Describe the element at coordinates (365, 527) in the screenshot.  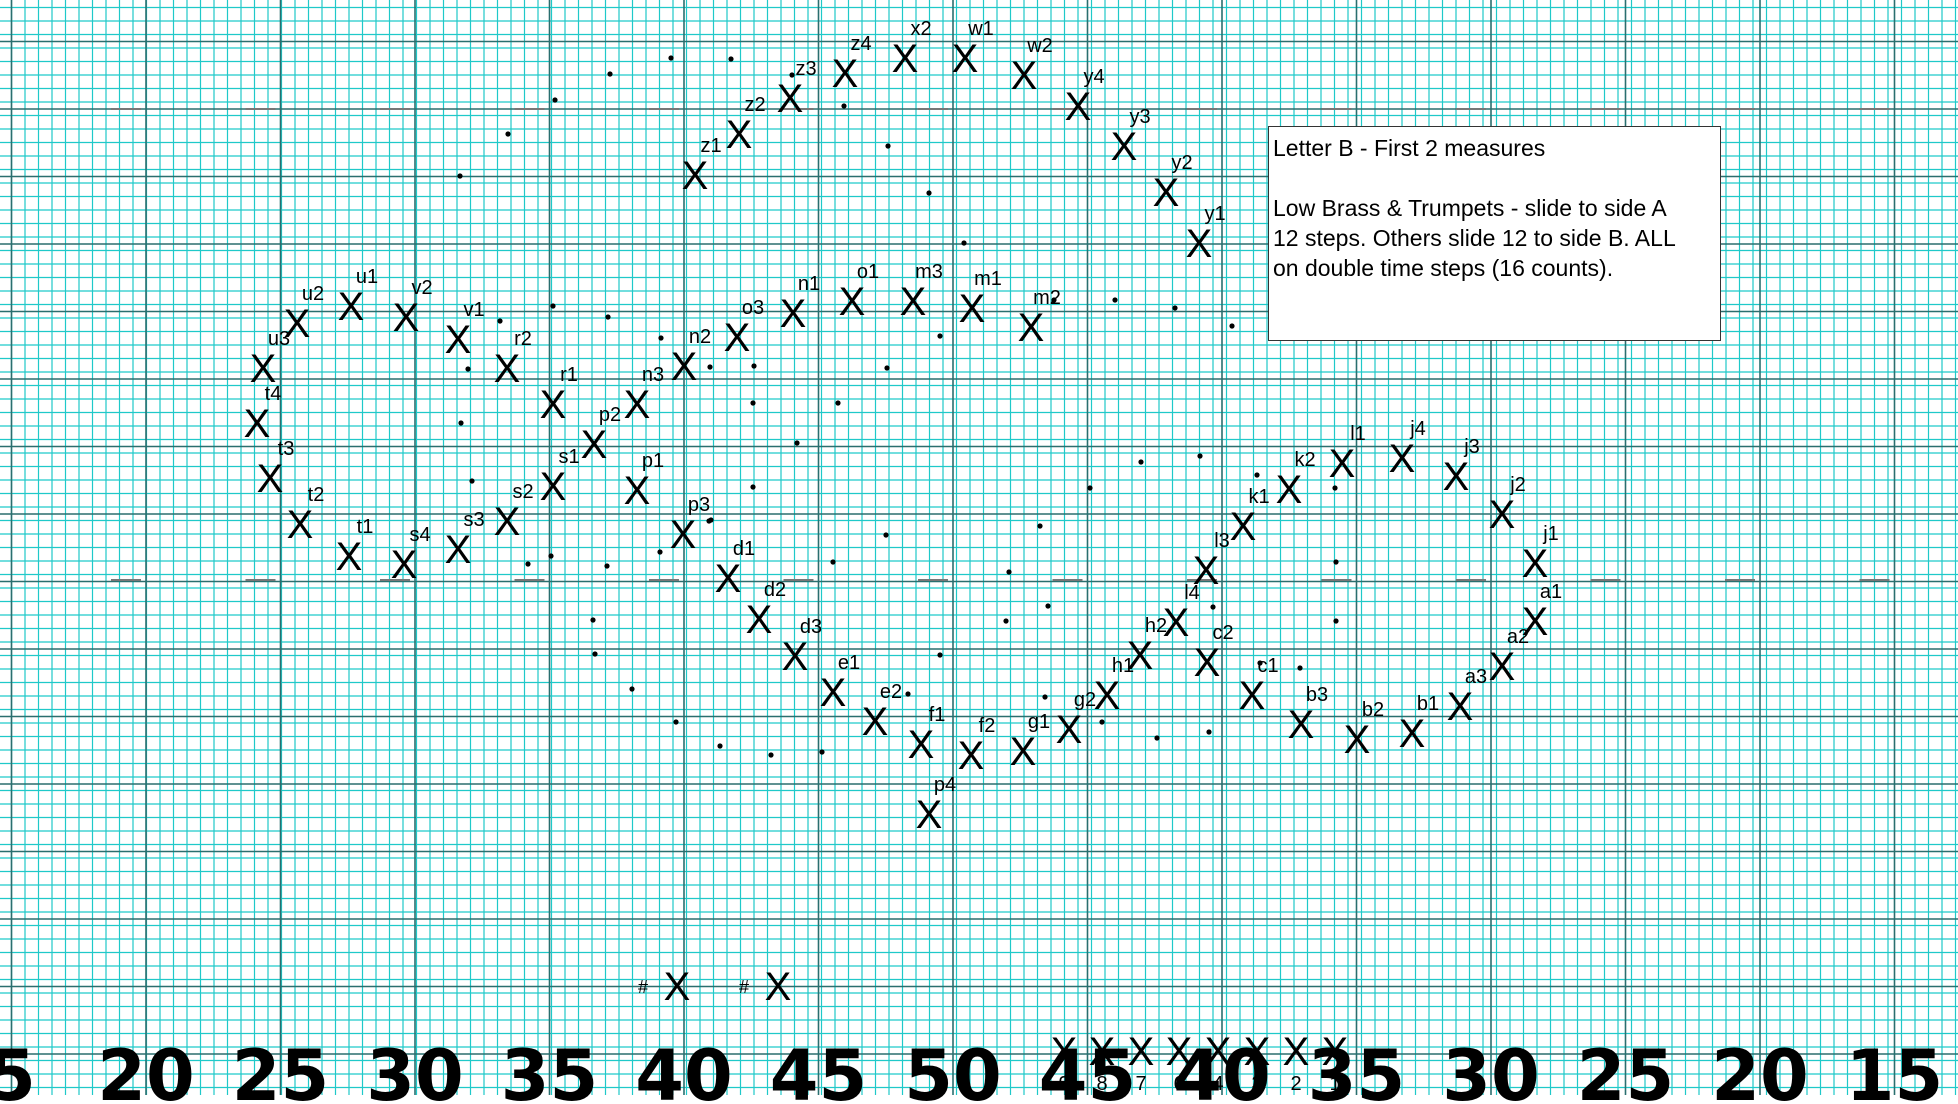
I see `performer-label: t1` at that location.